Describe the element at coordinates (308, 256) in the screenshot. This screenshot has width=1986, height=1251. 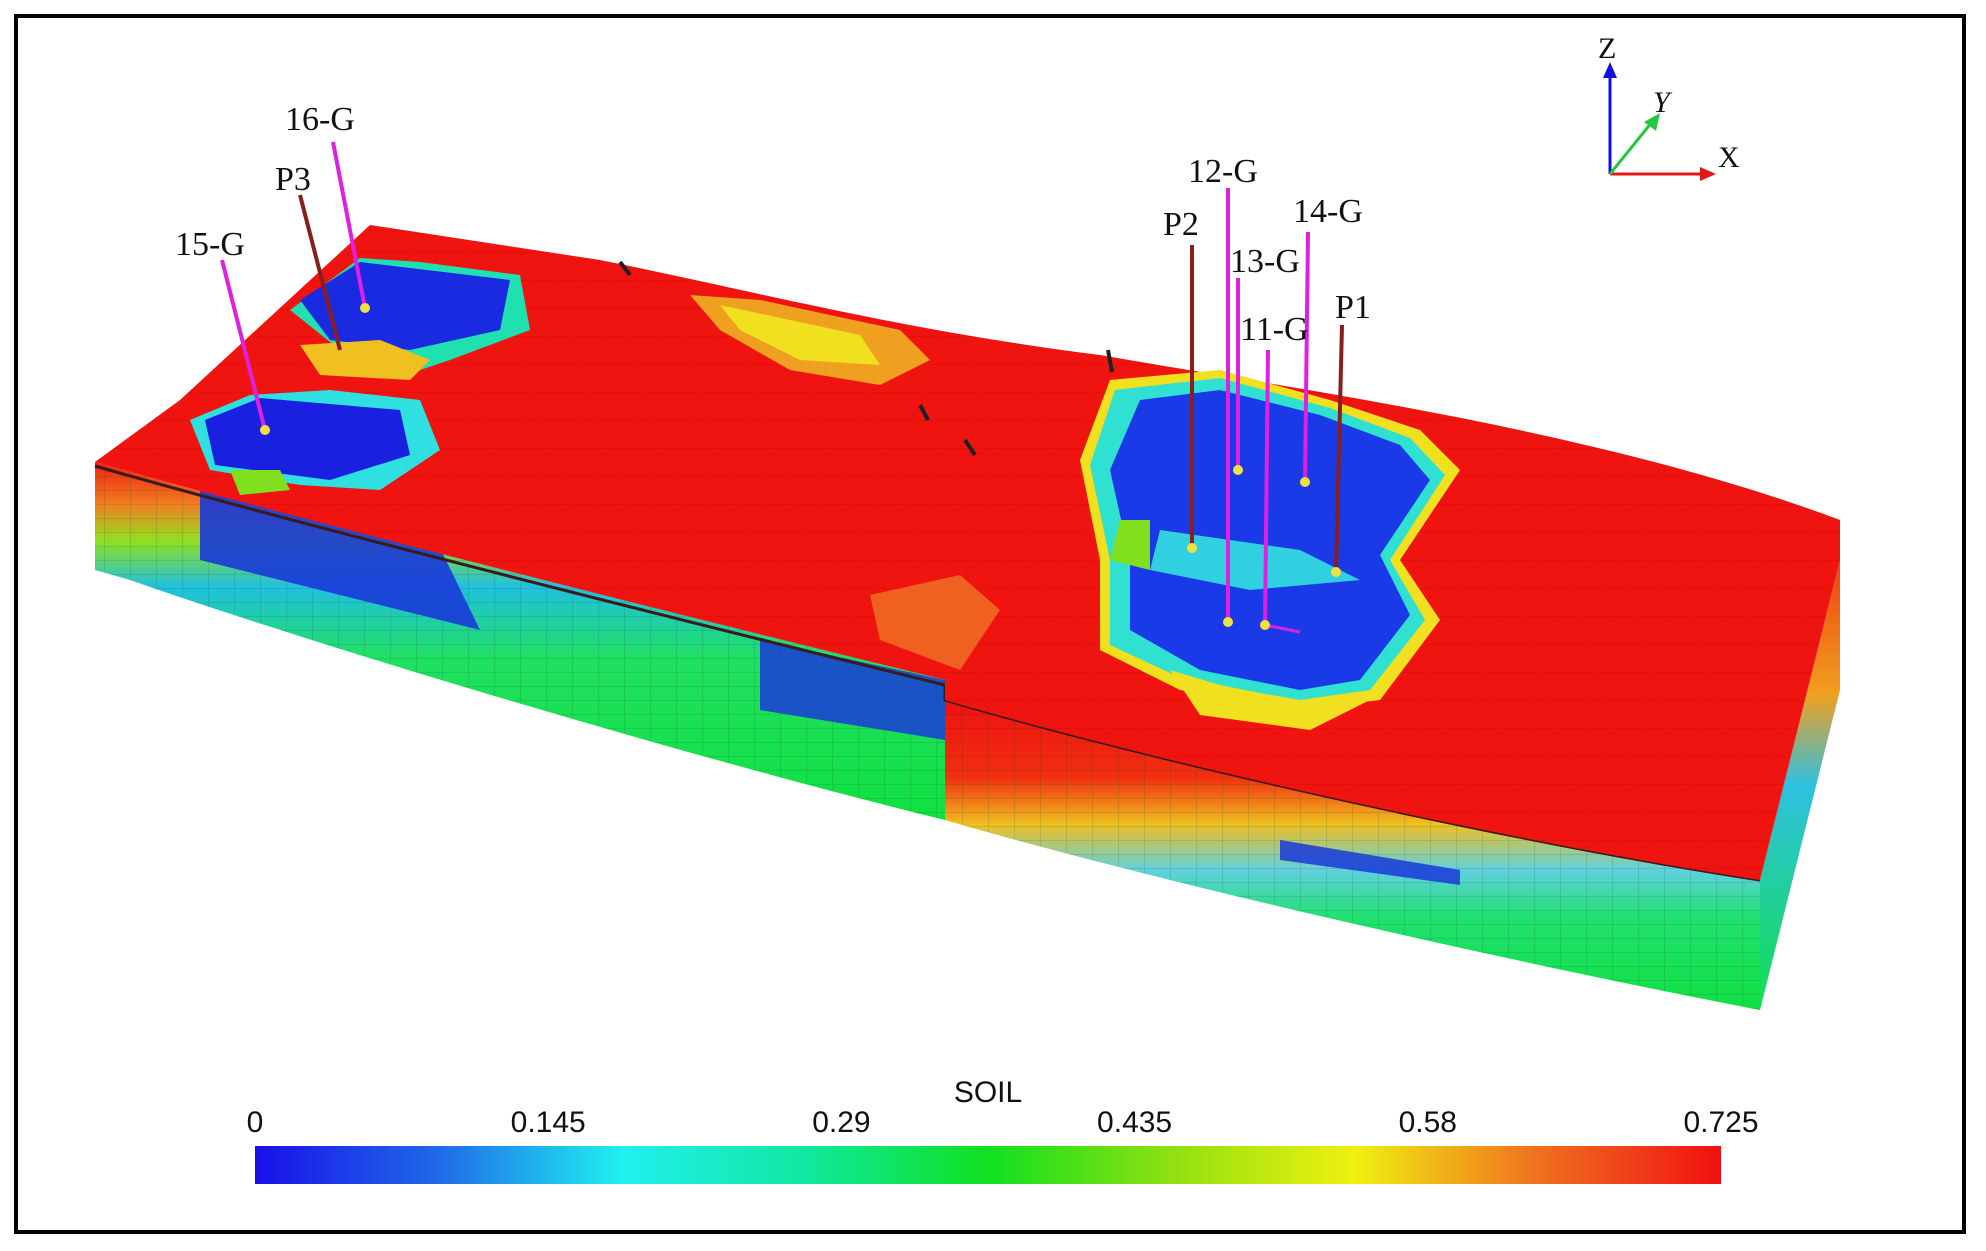
I see `well-P3: P3` at that location.